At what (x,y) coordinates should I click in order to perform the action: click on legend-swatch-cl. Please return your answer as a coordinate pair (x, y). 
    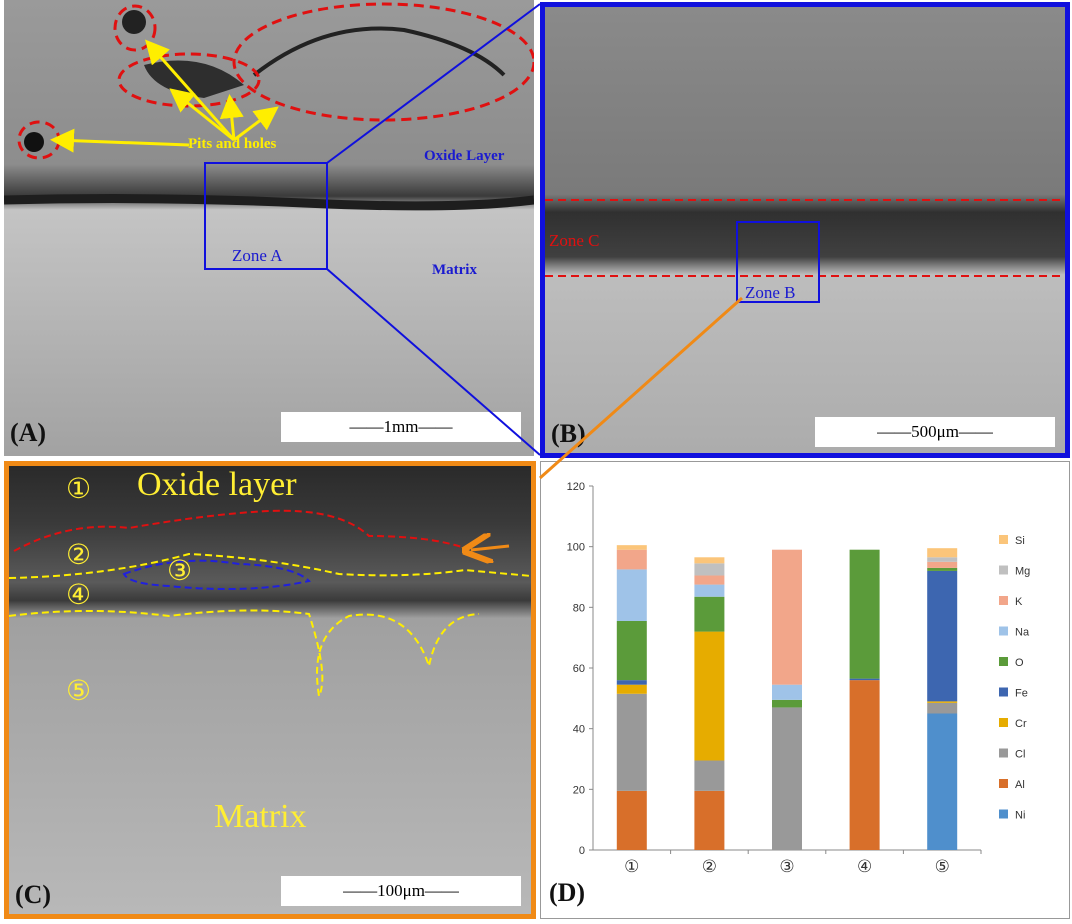
    Looking at the image, I should click on (1003, 753).